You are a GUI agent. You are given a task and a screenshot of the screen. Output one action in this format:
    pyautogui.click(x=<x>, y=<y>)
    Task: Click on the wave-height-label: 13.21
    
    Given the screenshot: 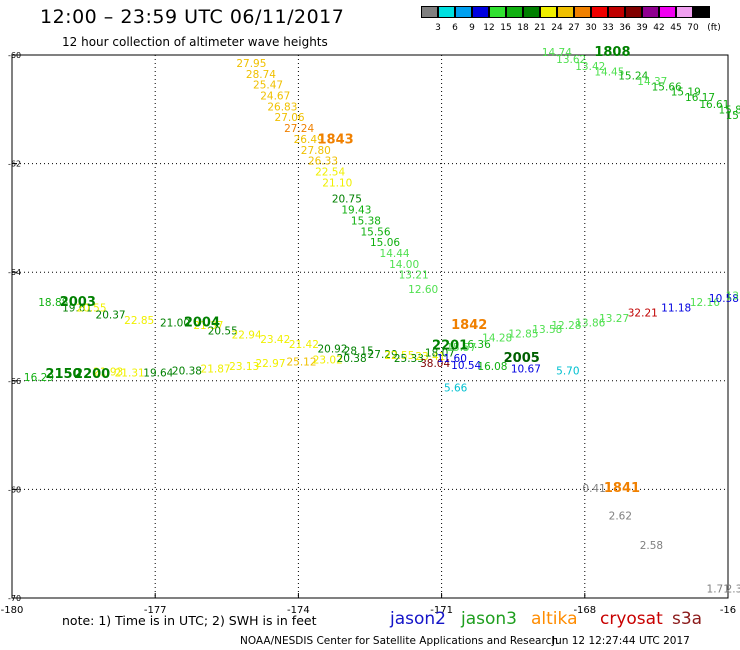 What is the action you would take?
    pyautogui.click(x=414, y=276)
    